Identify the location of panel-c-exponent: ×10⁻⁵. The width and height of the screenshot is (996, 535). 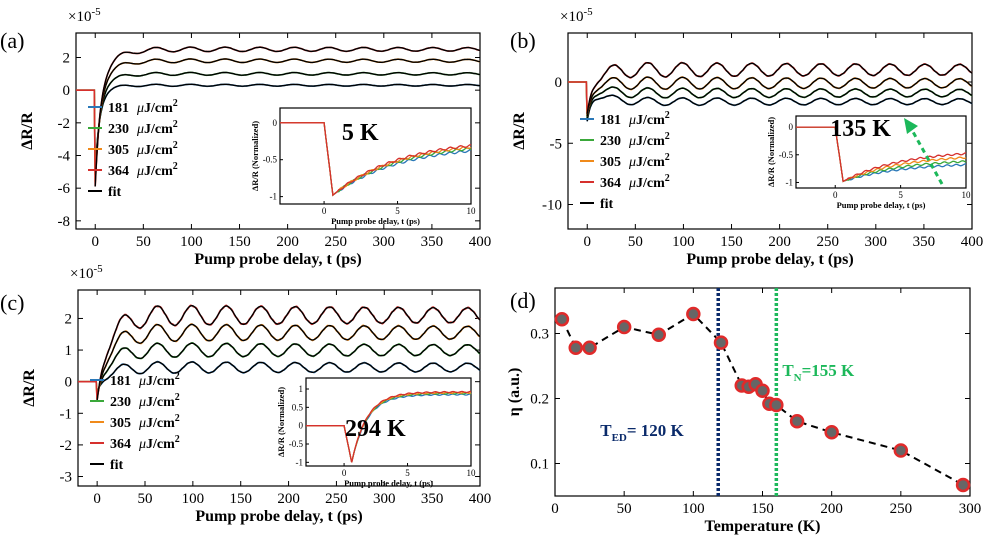
(86, 272).